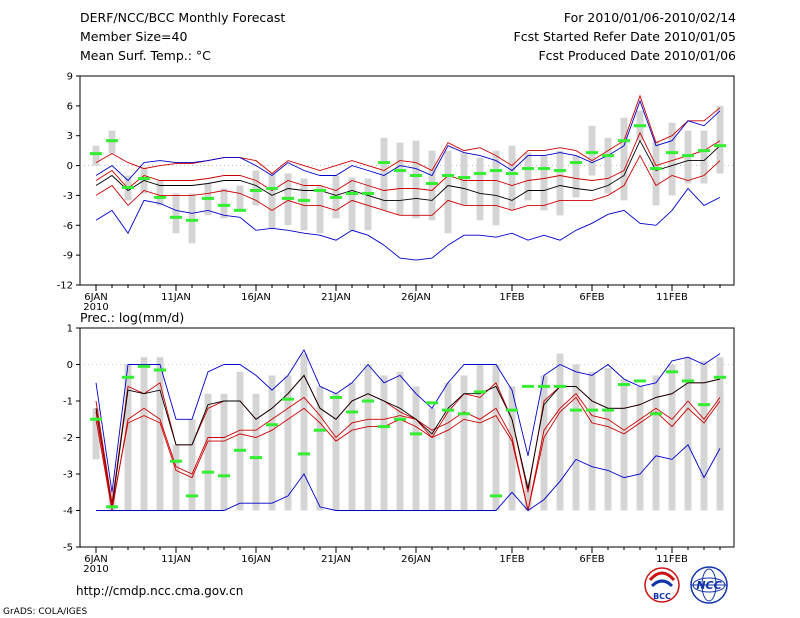  What do you see at coordinates (336, 297) in the screenshot?
I see `x-tick-label: 21JAN` at bounding box center [336, 297].